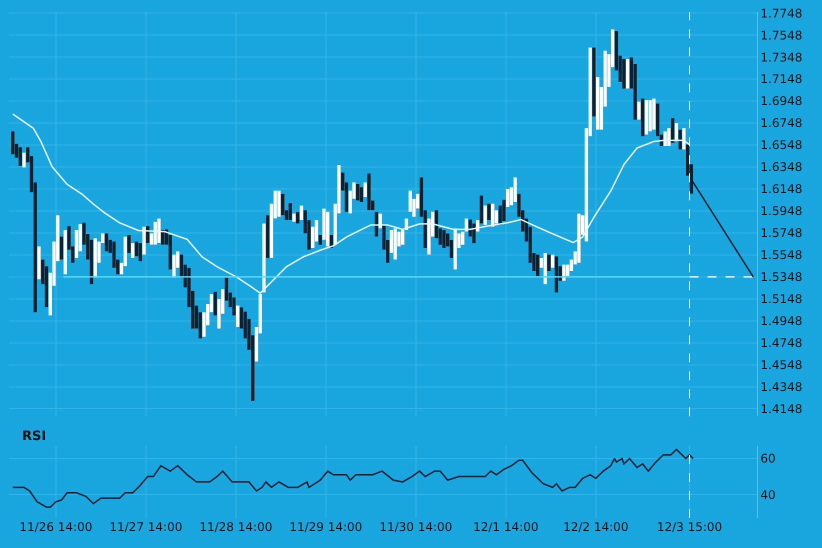 The height and width of the screenshot is (548, 822). What do you see at coordinates (768, 495) in the screenshot?
I see `y-tick-label: 40` at bounding box center [768, 495].